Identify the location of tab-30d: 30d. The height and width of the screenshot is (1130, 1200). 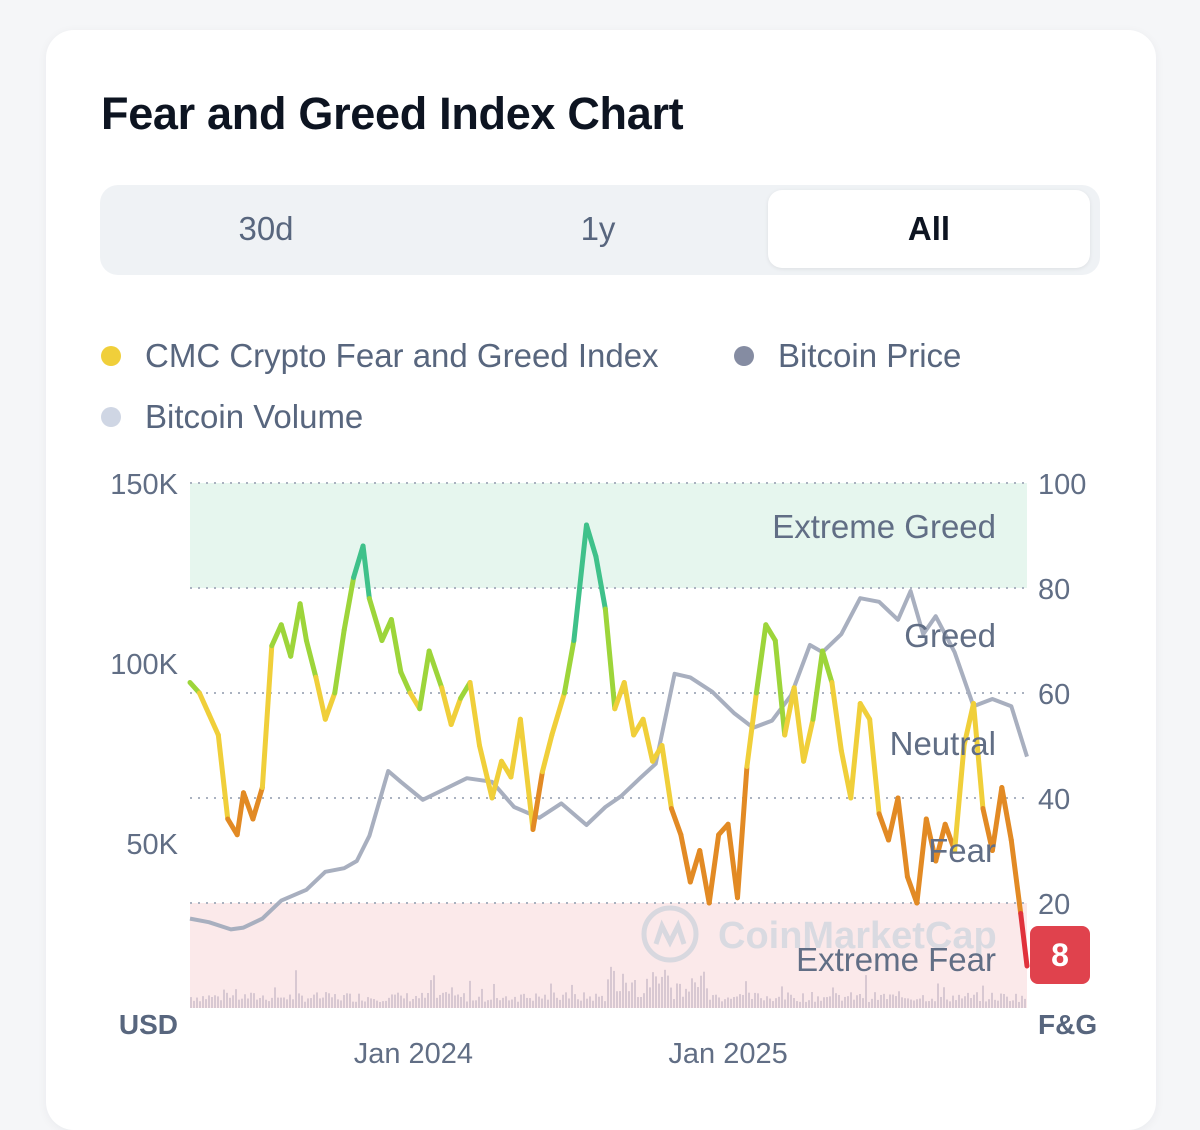
(266, 228).